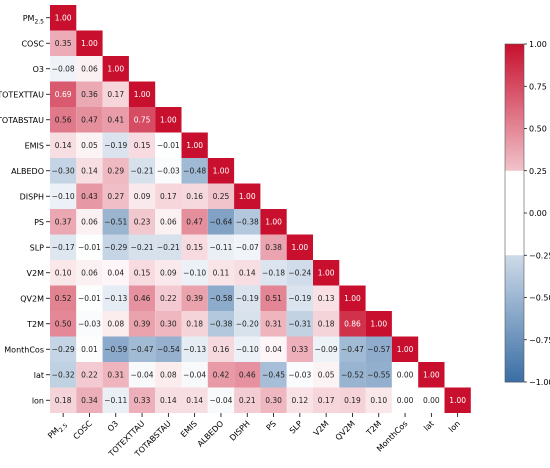 Image resolution: width=550 pixels, height=468 pixels. I want to click on cell-value: 0.05, so click(326, 374).